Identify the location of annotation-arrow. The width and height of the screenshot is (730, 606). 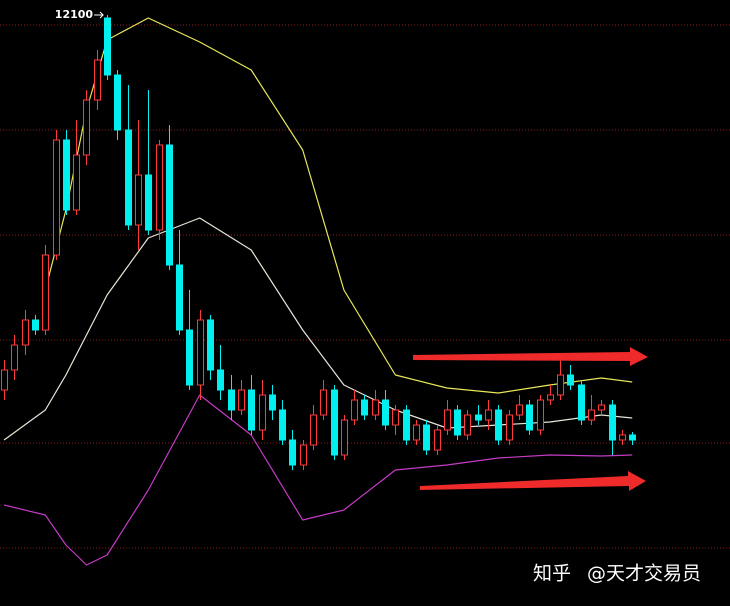
(101, 15).